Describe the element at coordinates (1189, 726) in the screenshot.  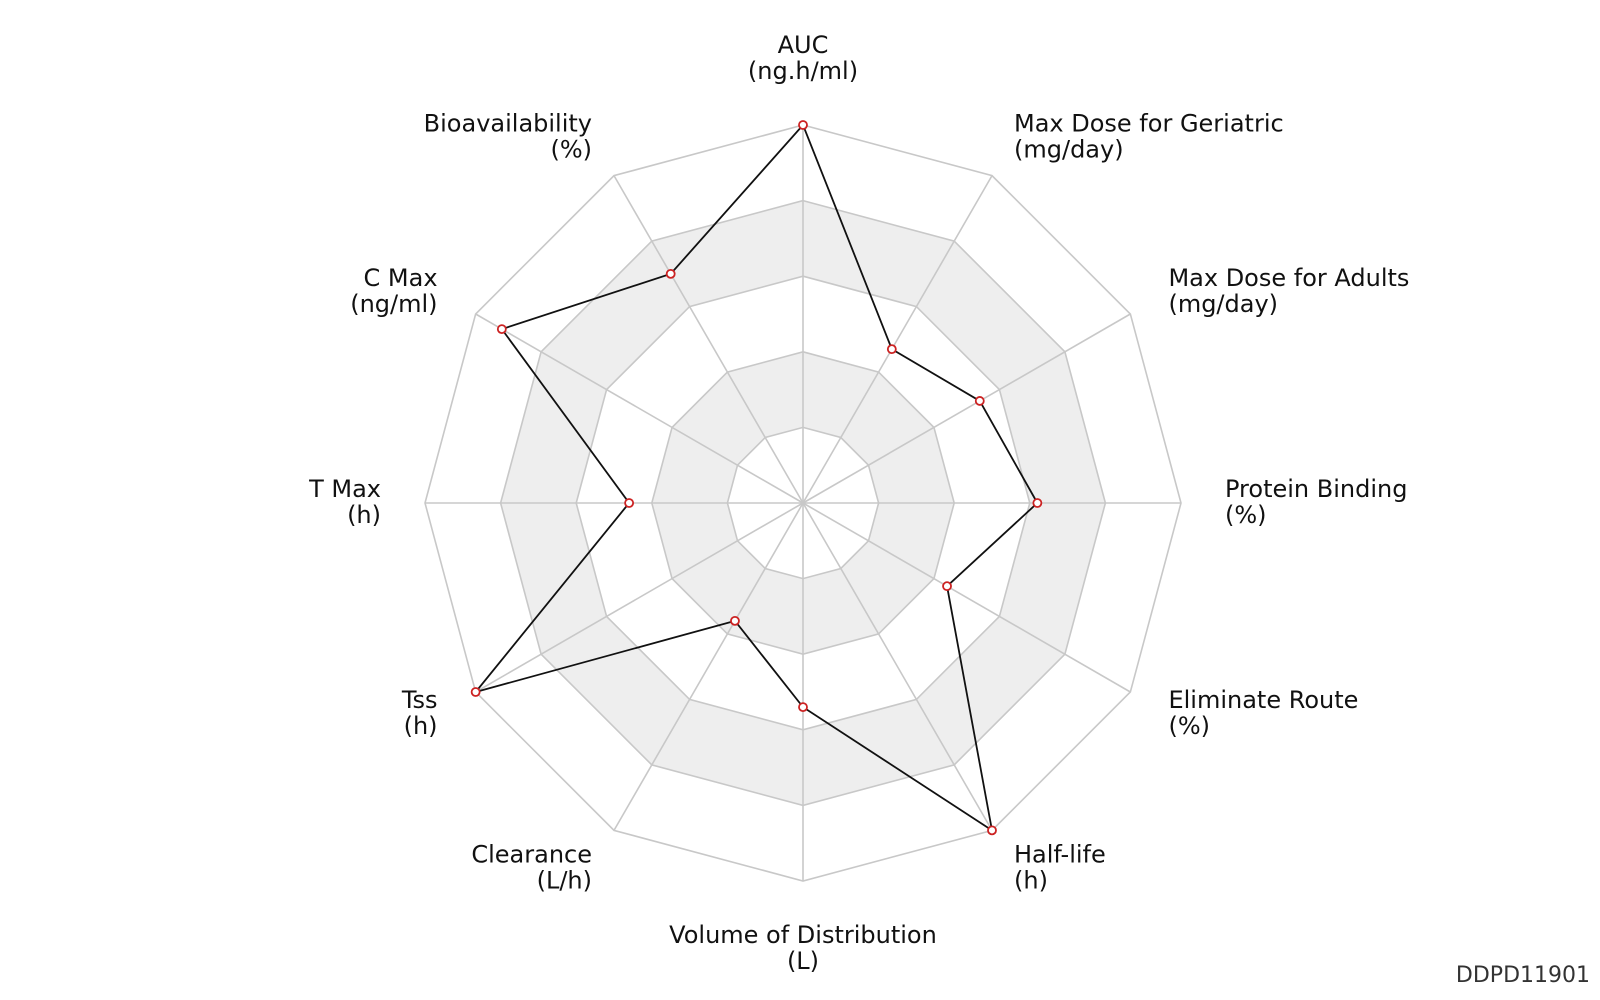
I see `axis-unit-4: (%)` at that location.